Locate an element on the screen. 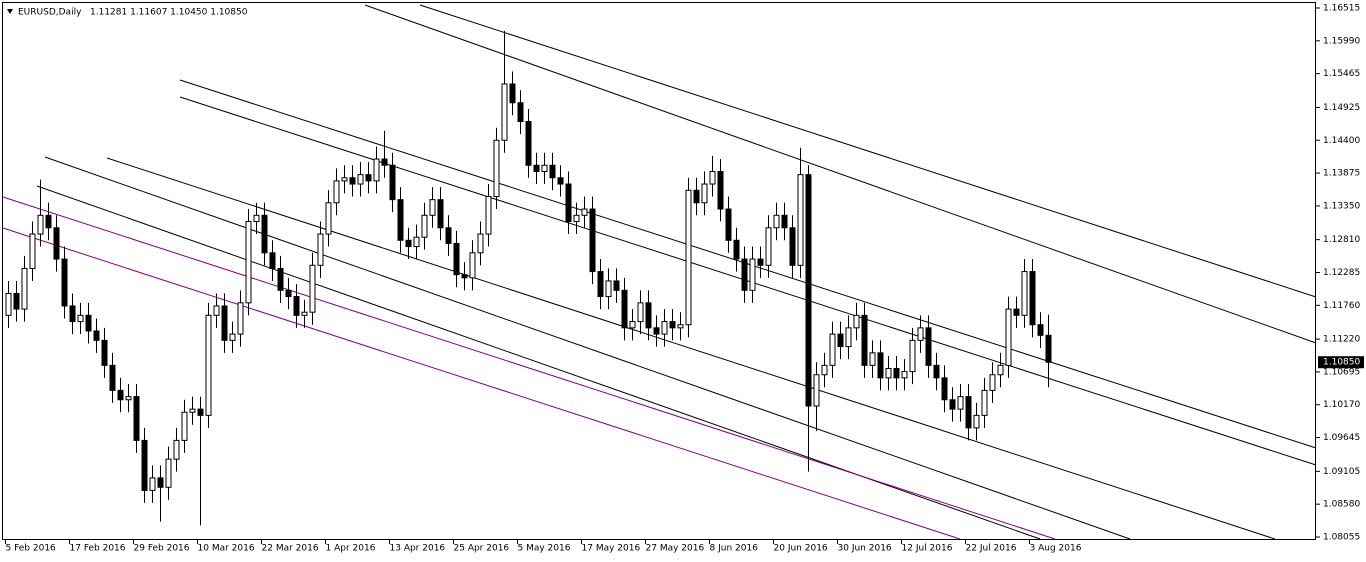 The height and width of the screenshot is (562, 1366). x-tick-label: 5 Feb 2016 is located at coordinates (31, 549).